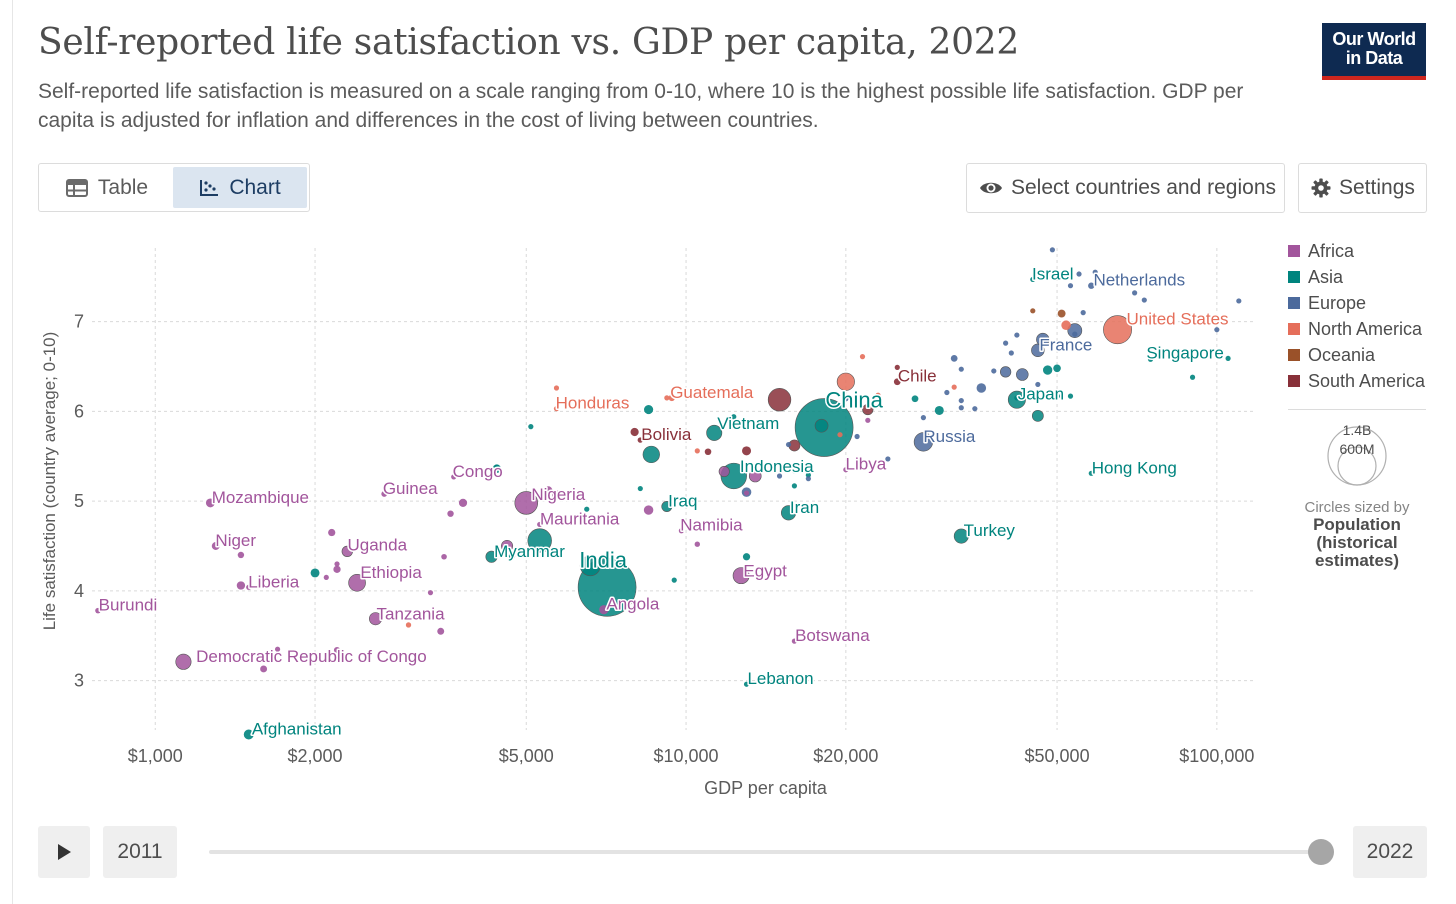  I want to click on point-philippines, so click(651, 454).